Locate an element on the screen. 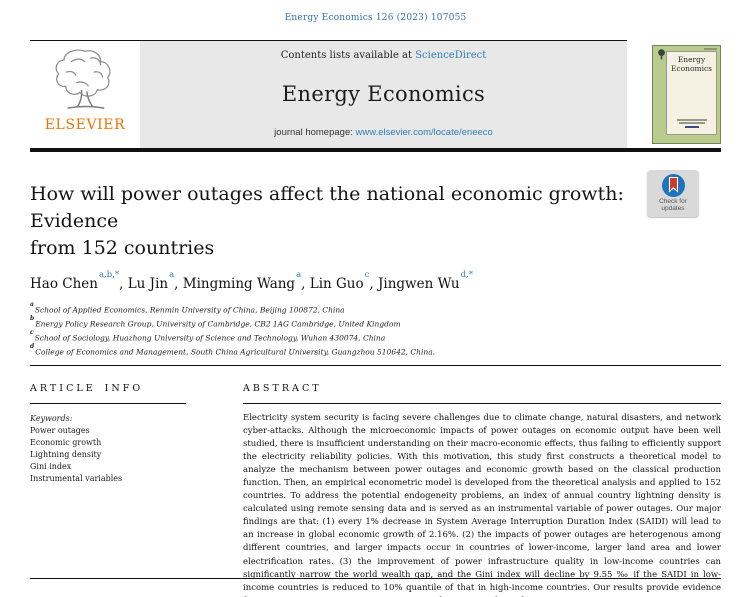 Image resolution: width=751 pixels, height=597 pixels. author-name: Hao Chen is located at coordinates (64, 283).